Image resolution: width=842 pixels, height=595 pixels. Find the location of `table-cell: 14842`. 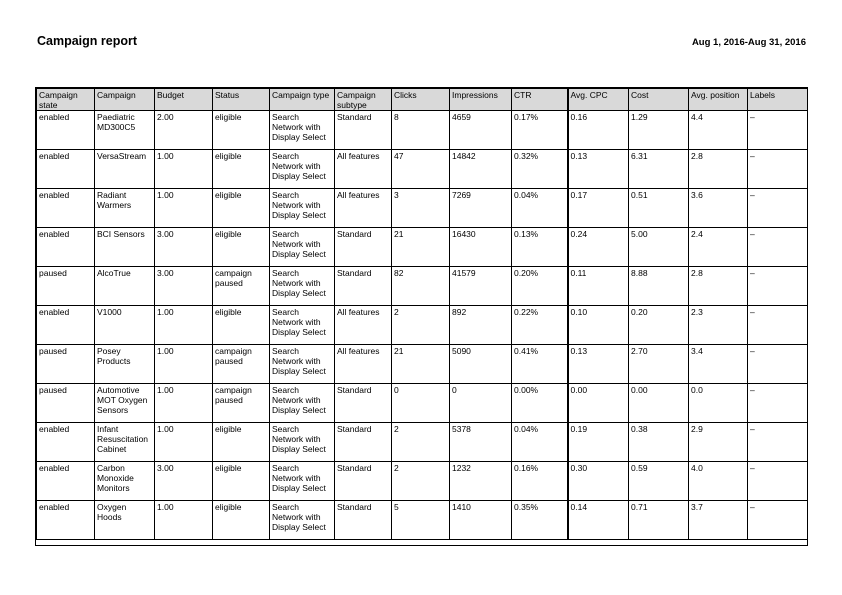

table-cell: 14842 is located at coordinates (480, 169).